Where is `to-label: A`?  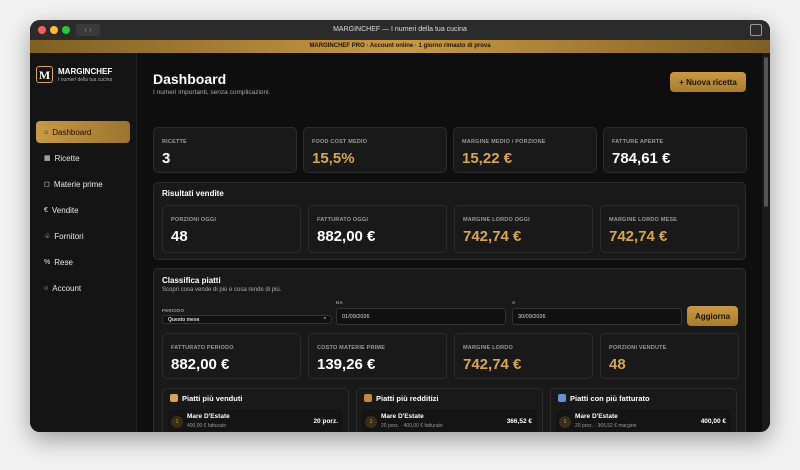 to-label: A is located at coordinates (514, 302).